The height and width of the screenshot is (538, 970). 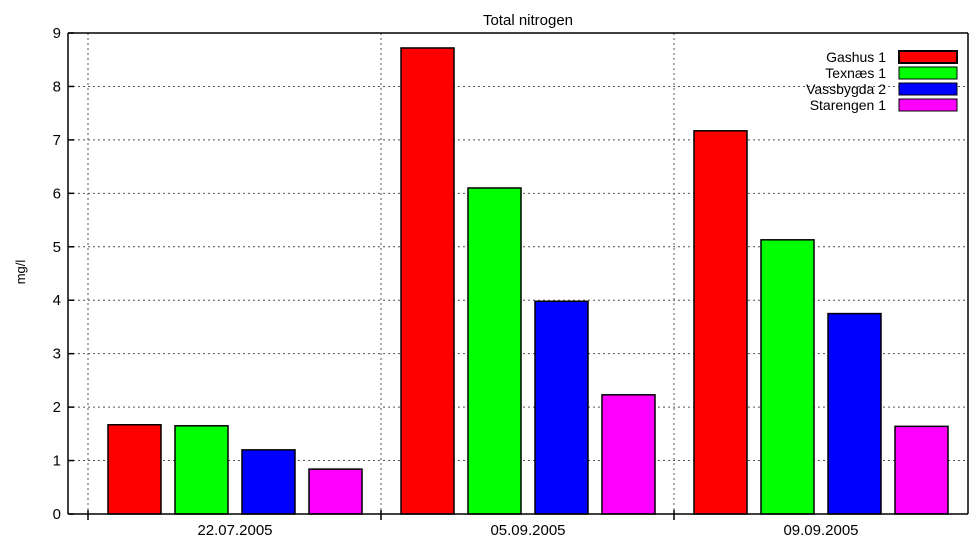 What do you see at coordinates (856, 57) in the screenshot?
I see `legend-label: Gashus 1` at bounding box center [856, 57].